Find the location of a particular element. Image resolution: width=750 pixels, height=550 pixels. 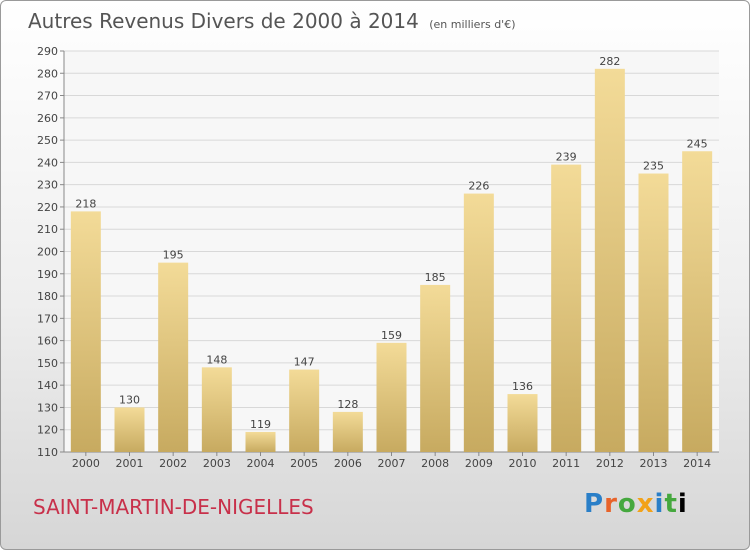

y-tick-label: 200 is located at coordinates (47, 252).